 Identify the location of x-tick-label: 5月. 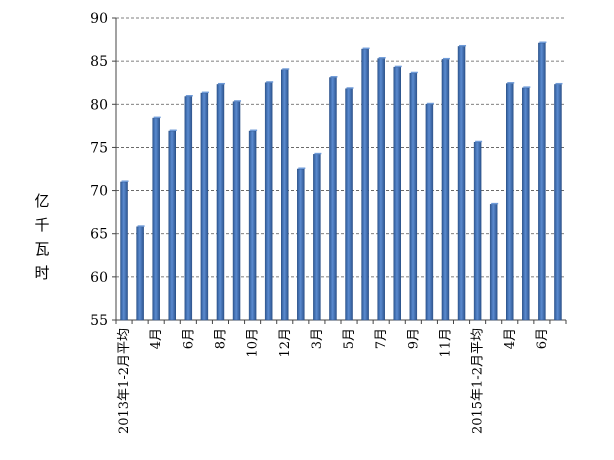
(349, 338).